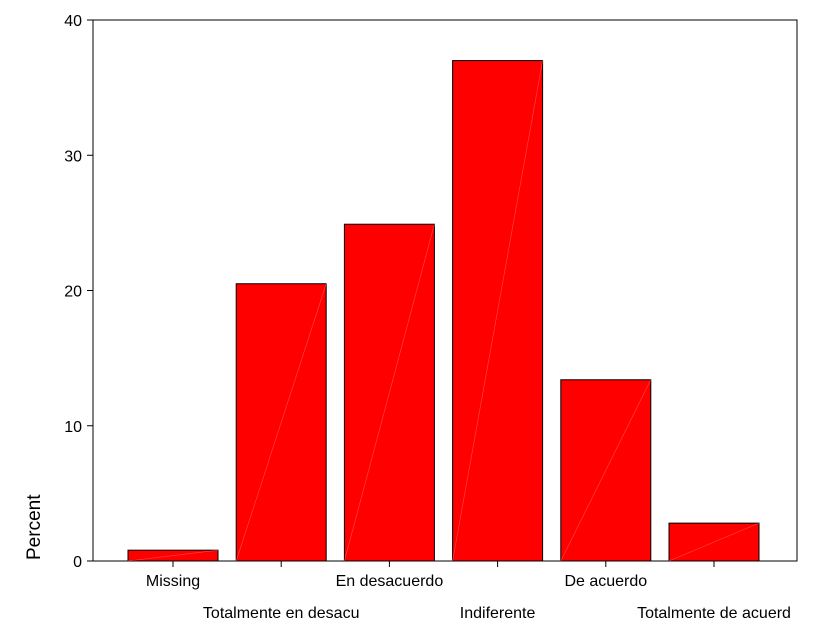 This screenshot has height=626, width=819. Describe the element at coordinates (73, 21) in the screenshot. I see `y-tick-label: 40` at that location.